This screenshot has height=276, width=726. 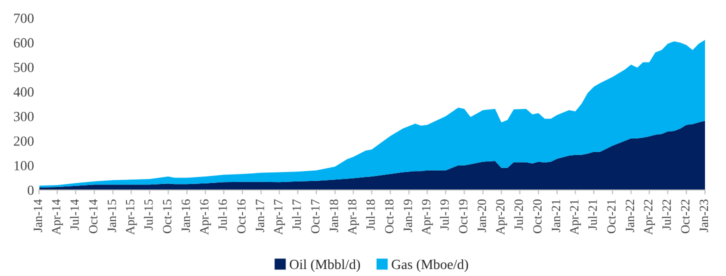 What do you see at coordinates (57, 217) in the screenshot?
I see `x-tick-label: Apr-14` at bounding box center [57, 217].